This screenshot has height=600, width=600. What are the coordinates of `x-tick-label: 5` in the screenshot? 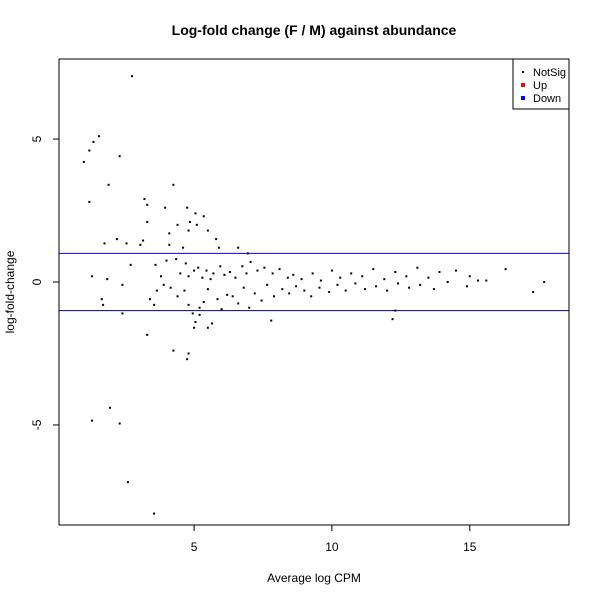 It's located at (194, 547).